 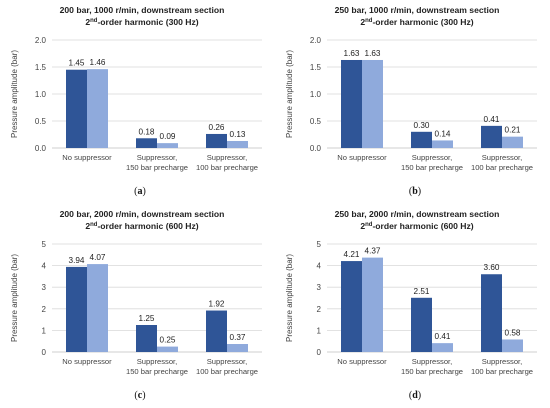 What do you see at coordinates (157, 371) in the screenshot?
I see `category-label: 150 bar precharge` at bounding box center [157, 371].